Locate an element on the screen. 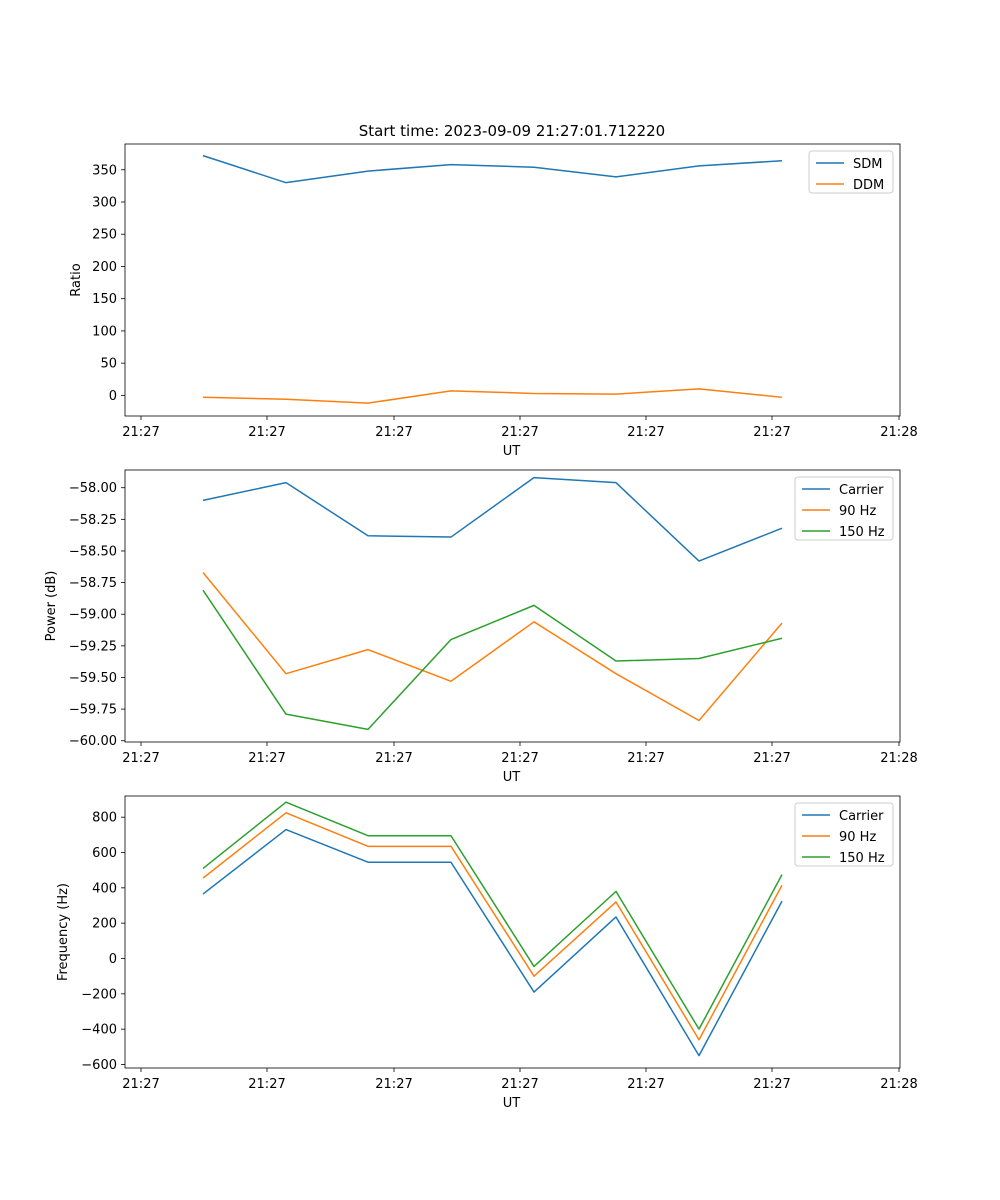 This screenshot has width=1000, height=1200. legend: SDM DDM is located at coordinates (851, 172).